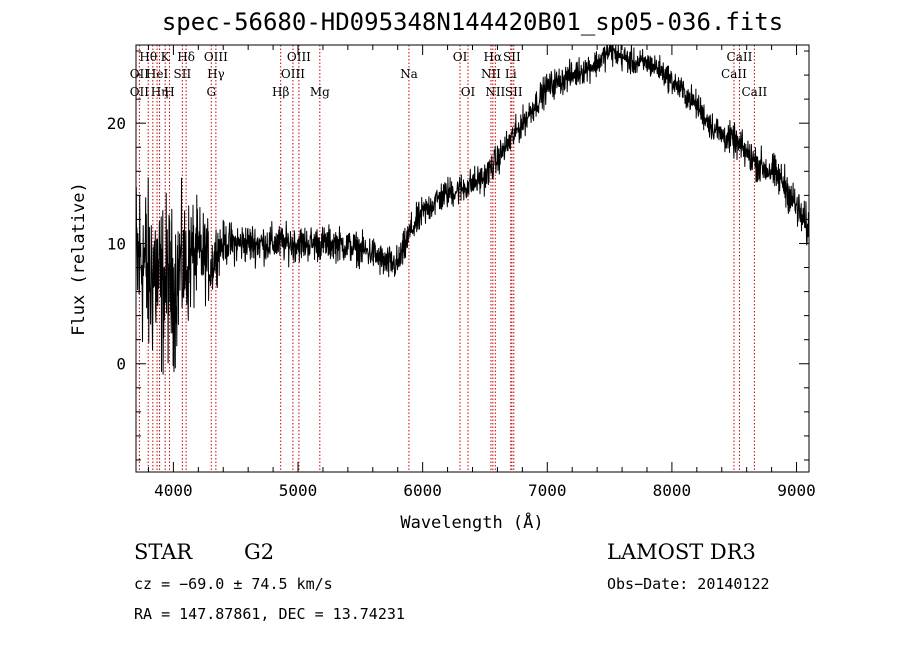 The width and height of the screenshot is (900, 649). What do you see at coordinates (116, 243) in the screenshot?
I see `y-tick-label: 10` at bounding box center [116, 243].